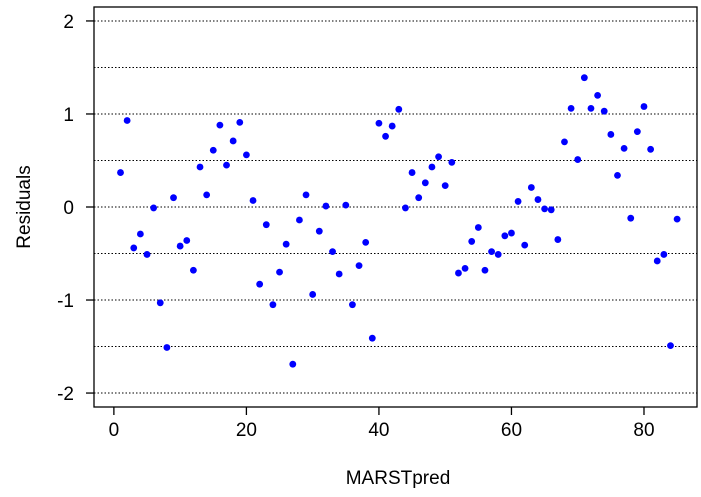  I want to click on y-axis-title: Residuals, so click(24, 206).